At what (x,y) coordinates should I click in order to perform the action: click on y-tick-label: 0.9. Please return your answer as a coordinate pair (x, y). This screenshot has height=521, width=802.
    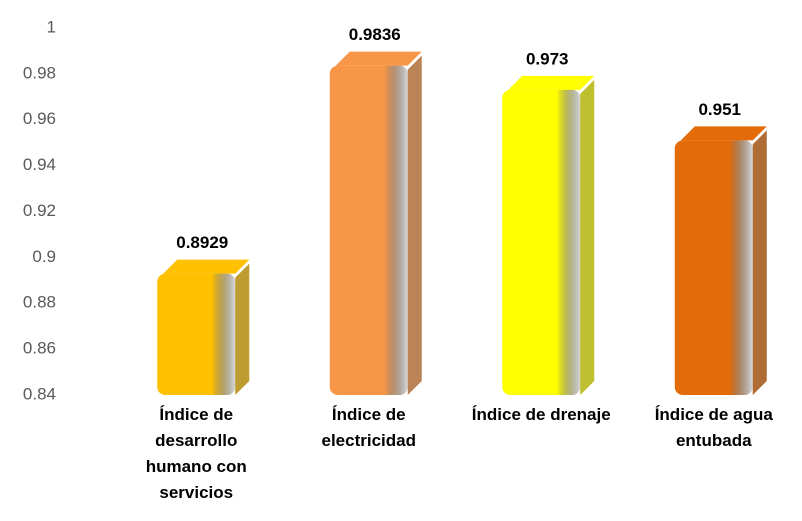
    Looking at the image, I should click on (44, 256).